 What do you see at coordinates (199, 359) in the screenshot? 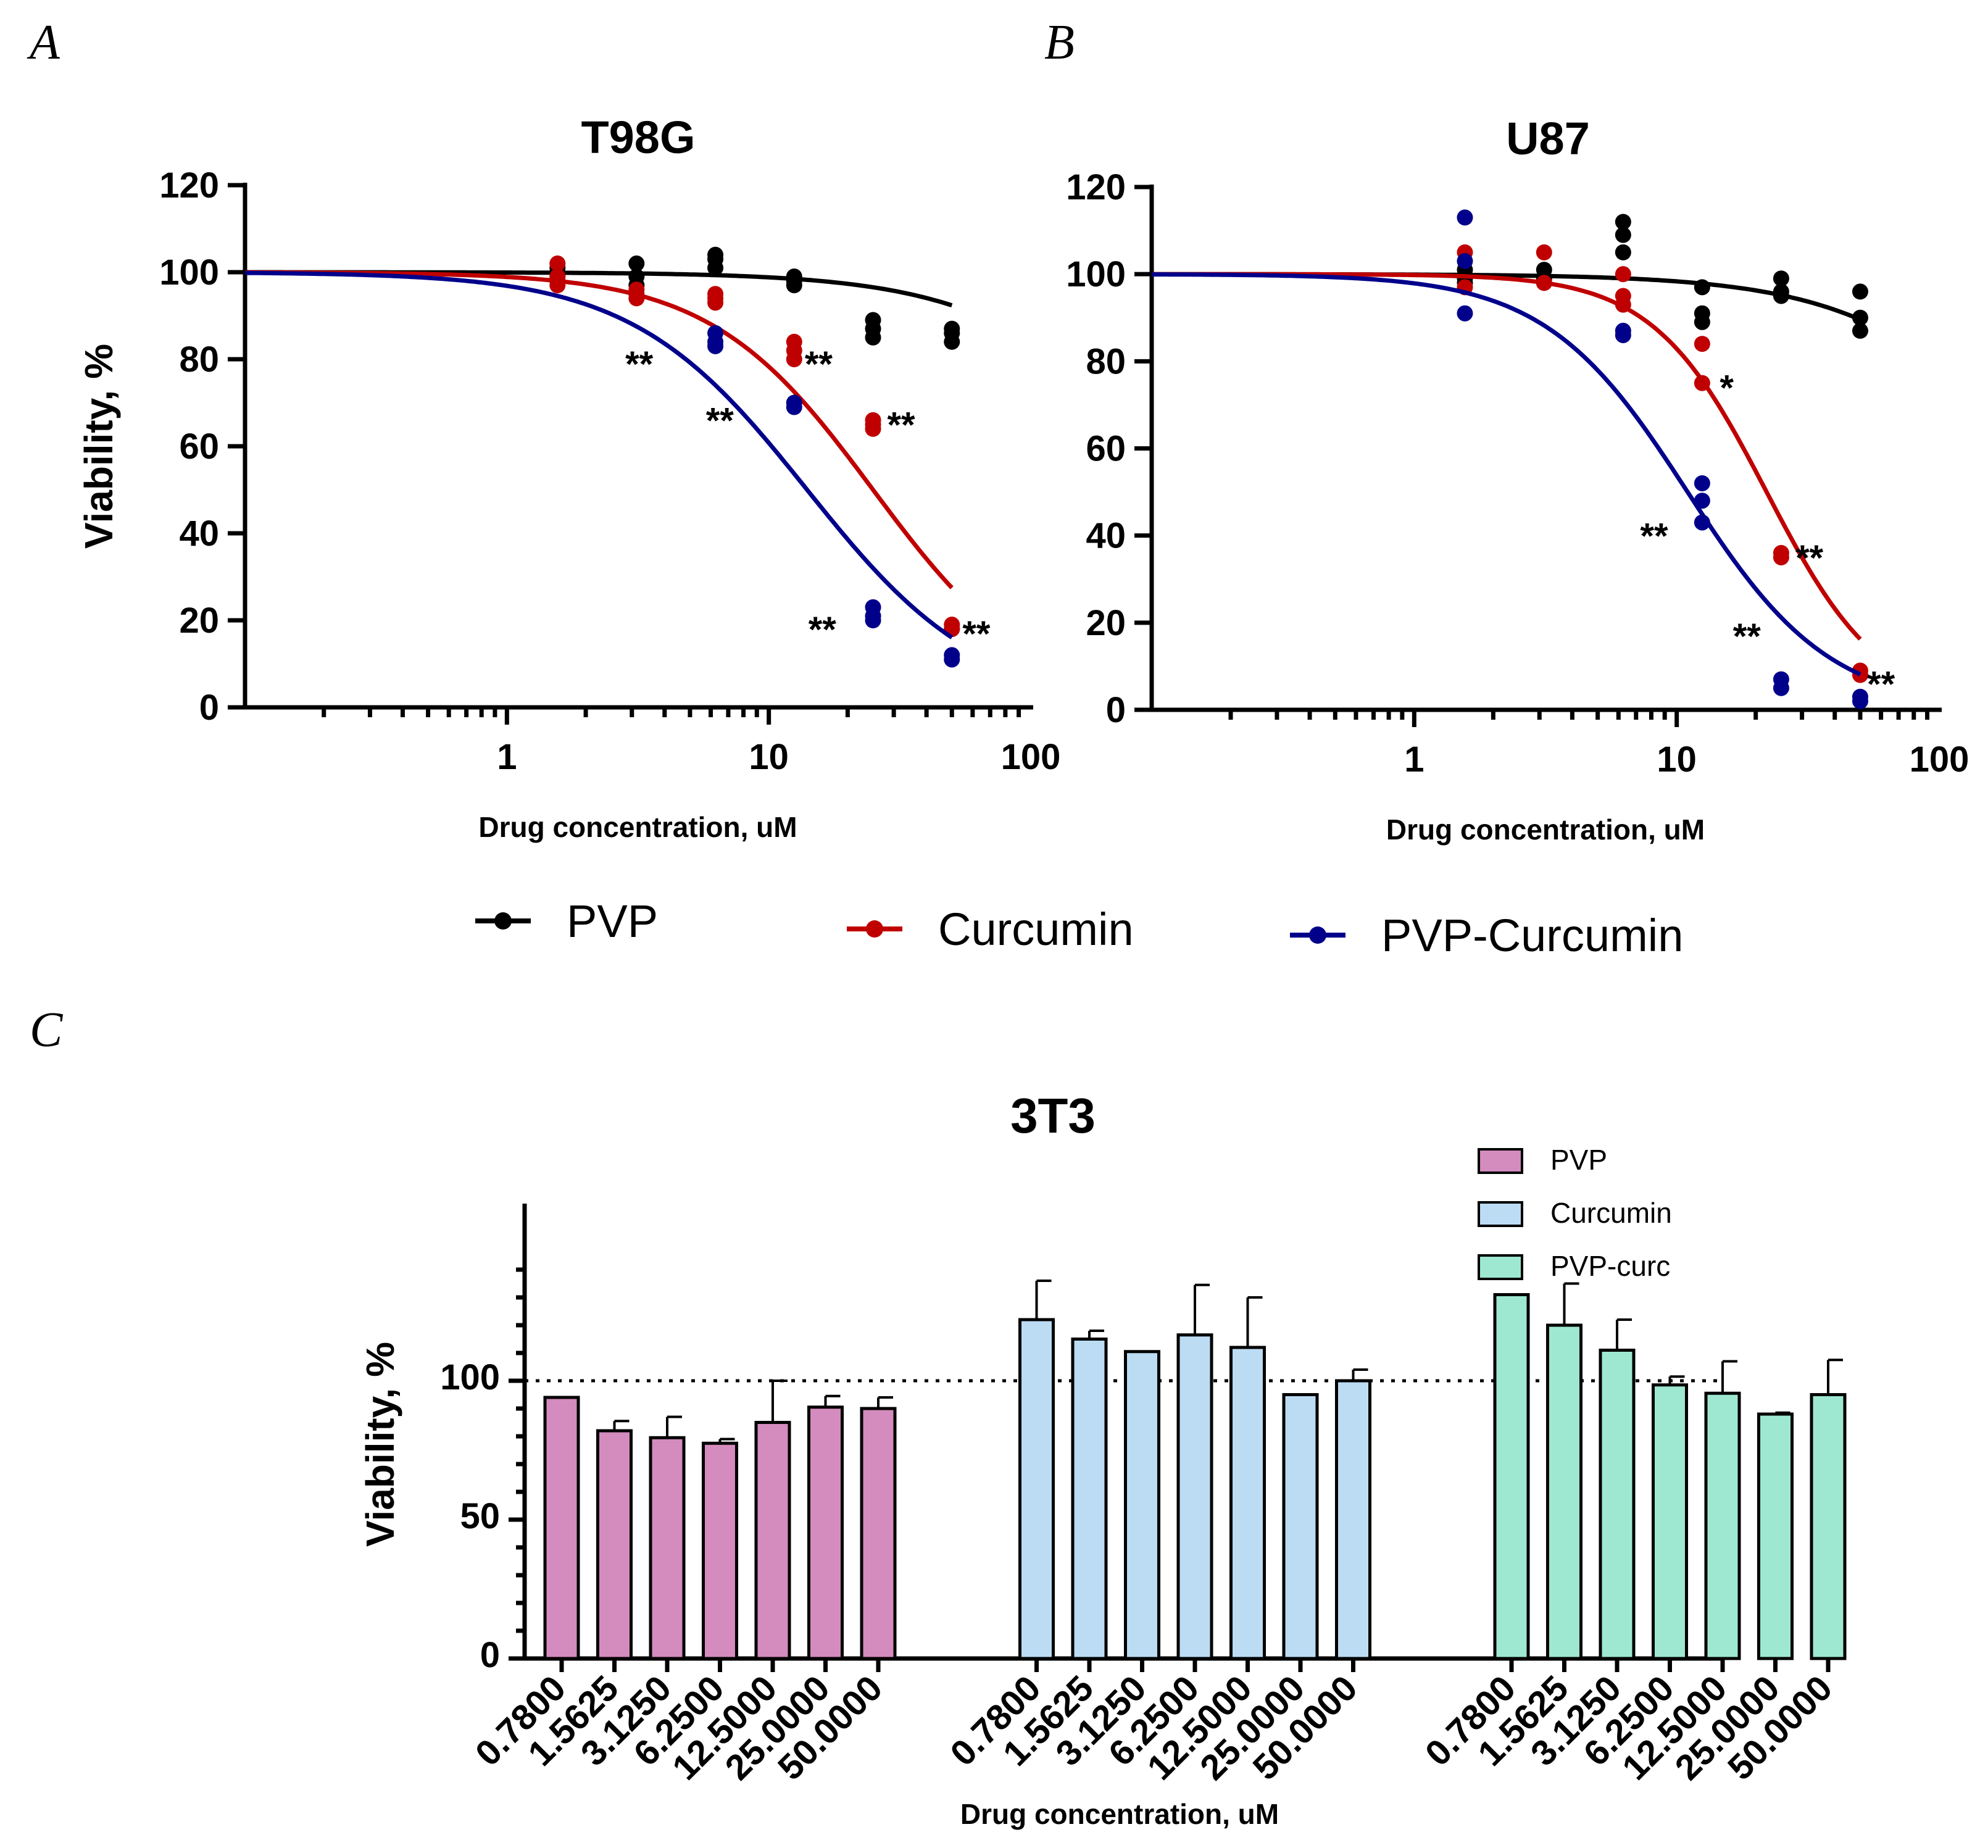
I see `y-tick-label: 80` at bounding box center [199, 359].